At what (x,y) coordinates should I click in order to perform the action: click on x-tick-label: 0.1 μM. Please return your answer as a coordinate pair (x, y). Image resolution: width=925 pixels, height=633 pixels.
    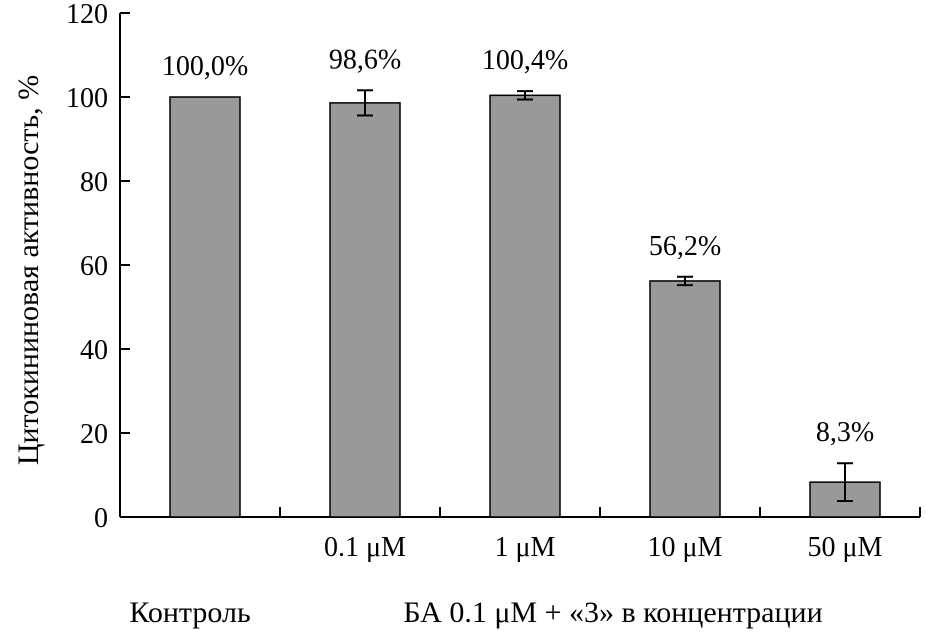
    Looking at the image, I should click on (365, 547).